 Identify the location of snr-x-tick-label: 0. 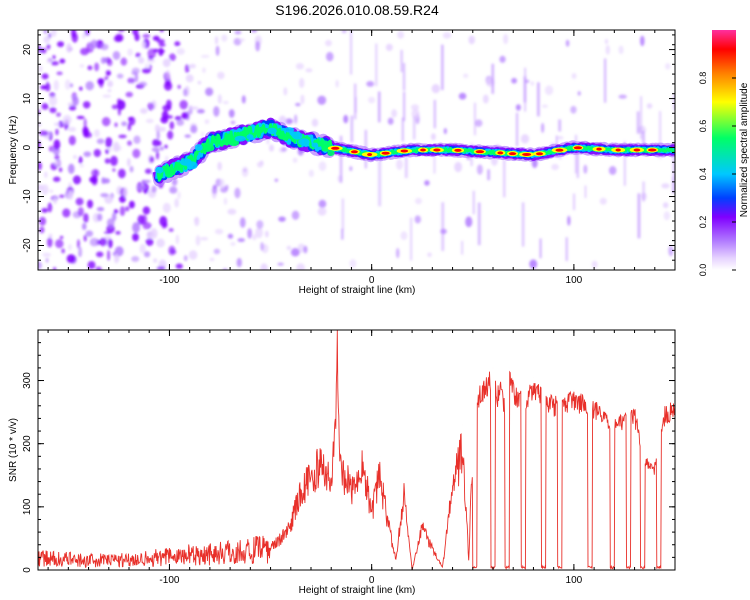
(372, 580).